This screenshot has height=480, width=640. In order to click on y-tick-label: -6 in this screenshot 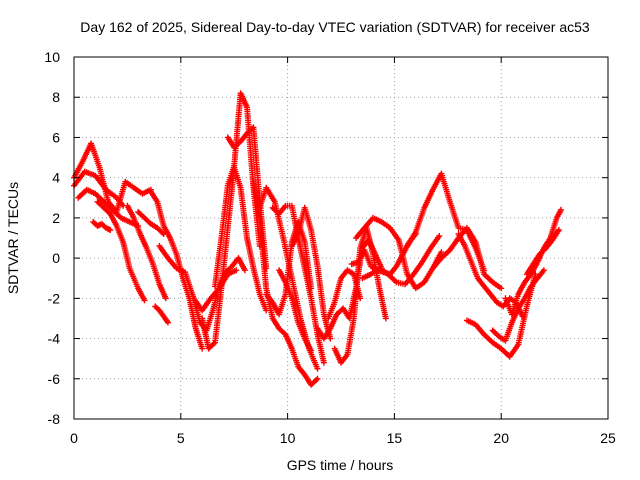, I will do `click(54, 379)`.